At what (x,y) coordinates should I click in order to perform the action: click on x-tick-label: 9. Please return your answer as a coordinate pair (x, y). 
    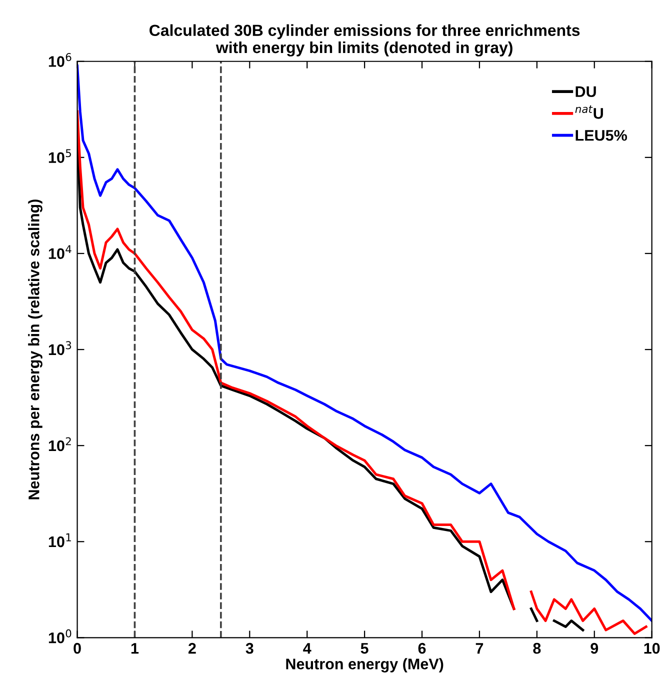
    Looking at the image, I should click on (594, 648).